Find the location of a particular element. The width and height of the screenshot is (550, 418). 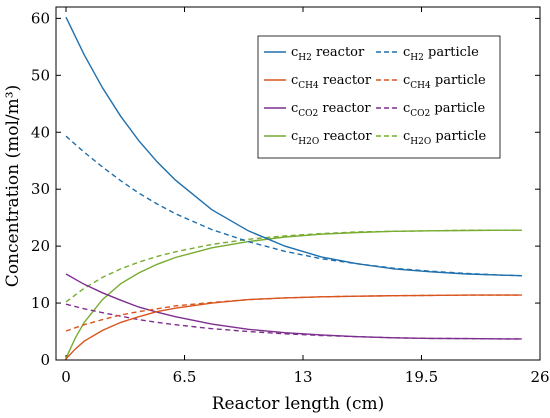

legend-entry-h2-particle: cH2 particle is located at coordinates (427, 54).